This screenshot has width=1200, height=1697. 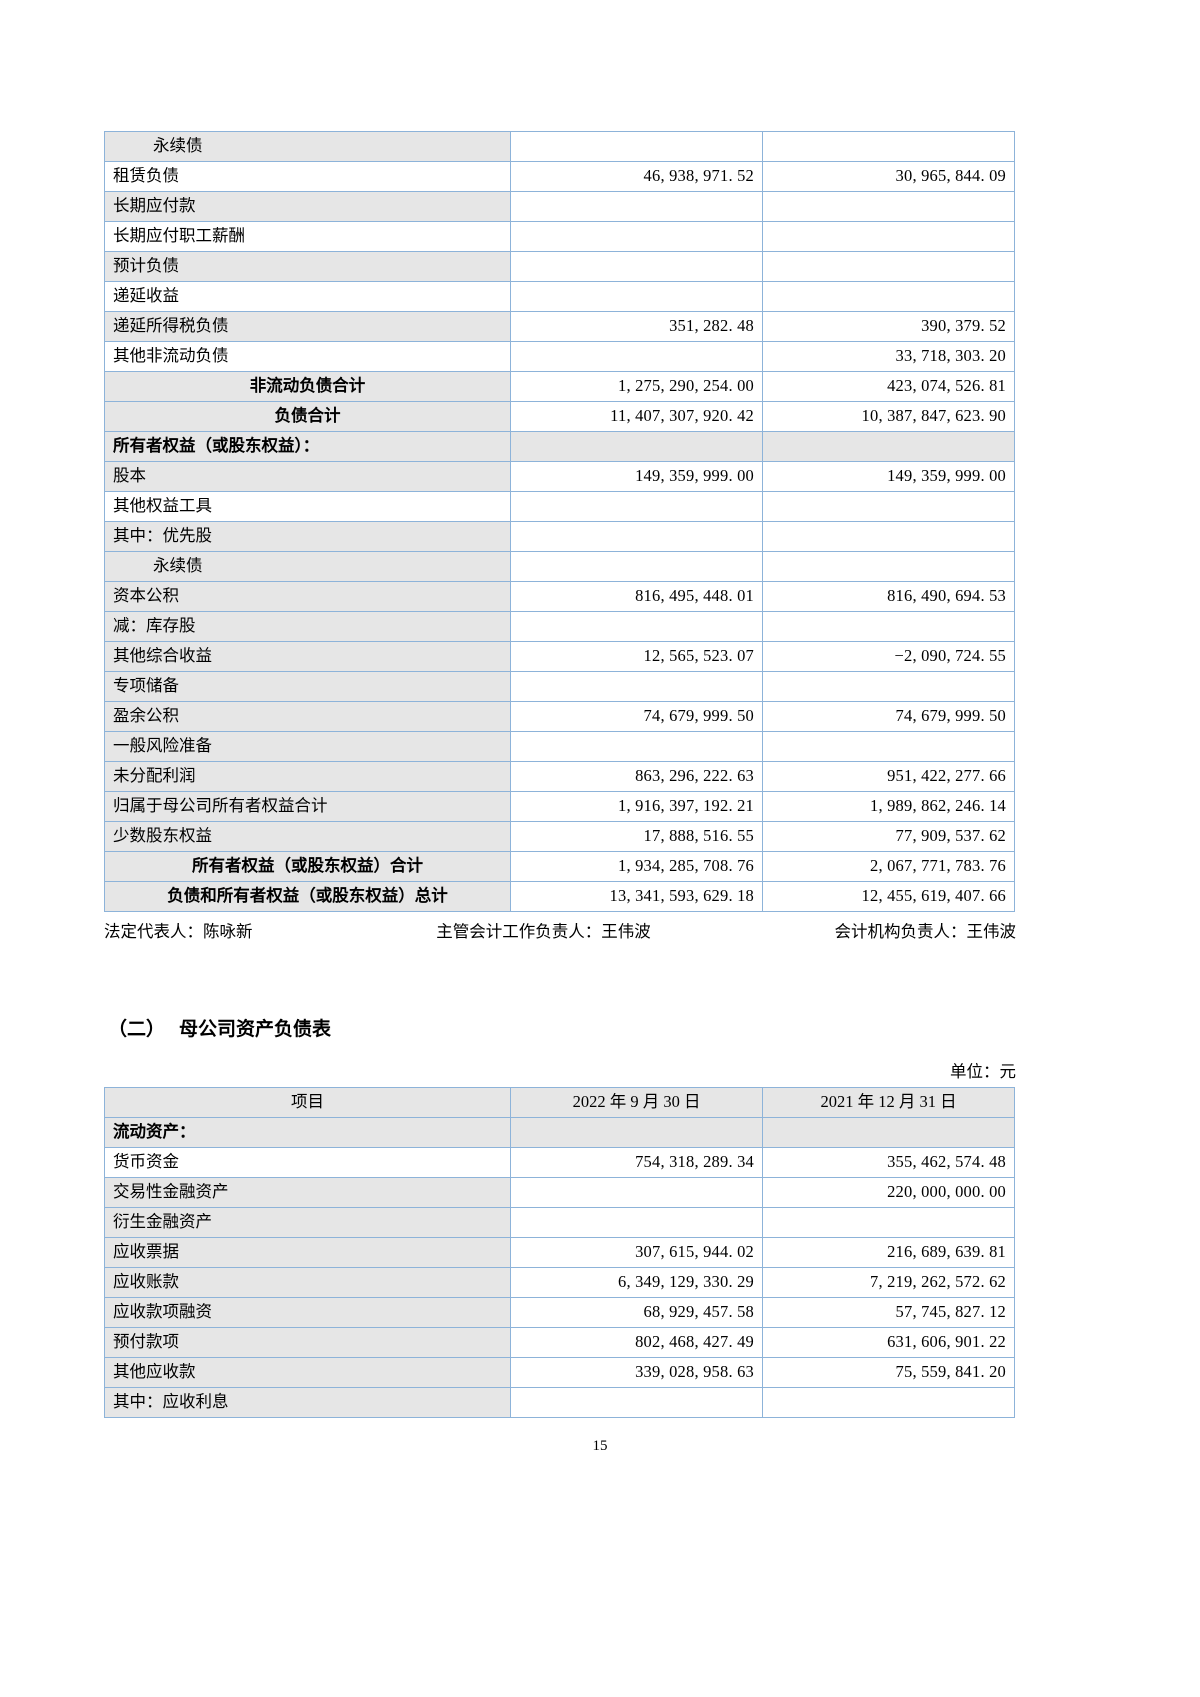 What do you see at coordinates (888, 176) in the screenshot?
I see `row-value-2: 30, 965, 844. 09` at bounding box center [888, 176].